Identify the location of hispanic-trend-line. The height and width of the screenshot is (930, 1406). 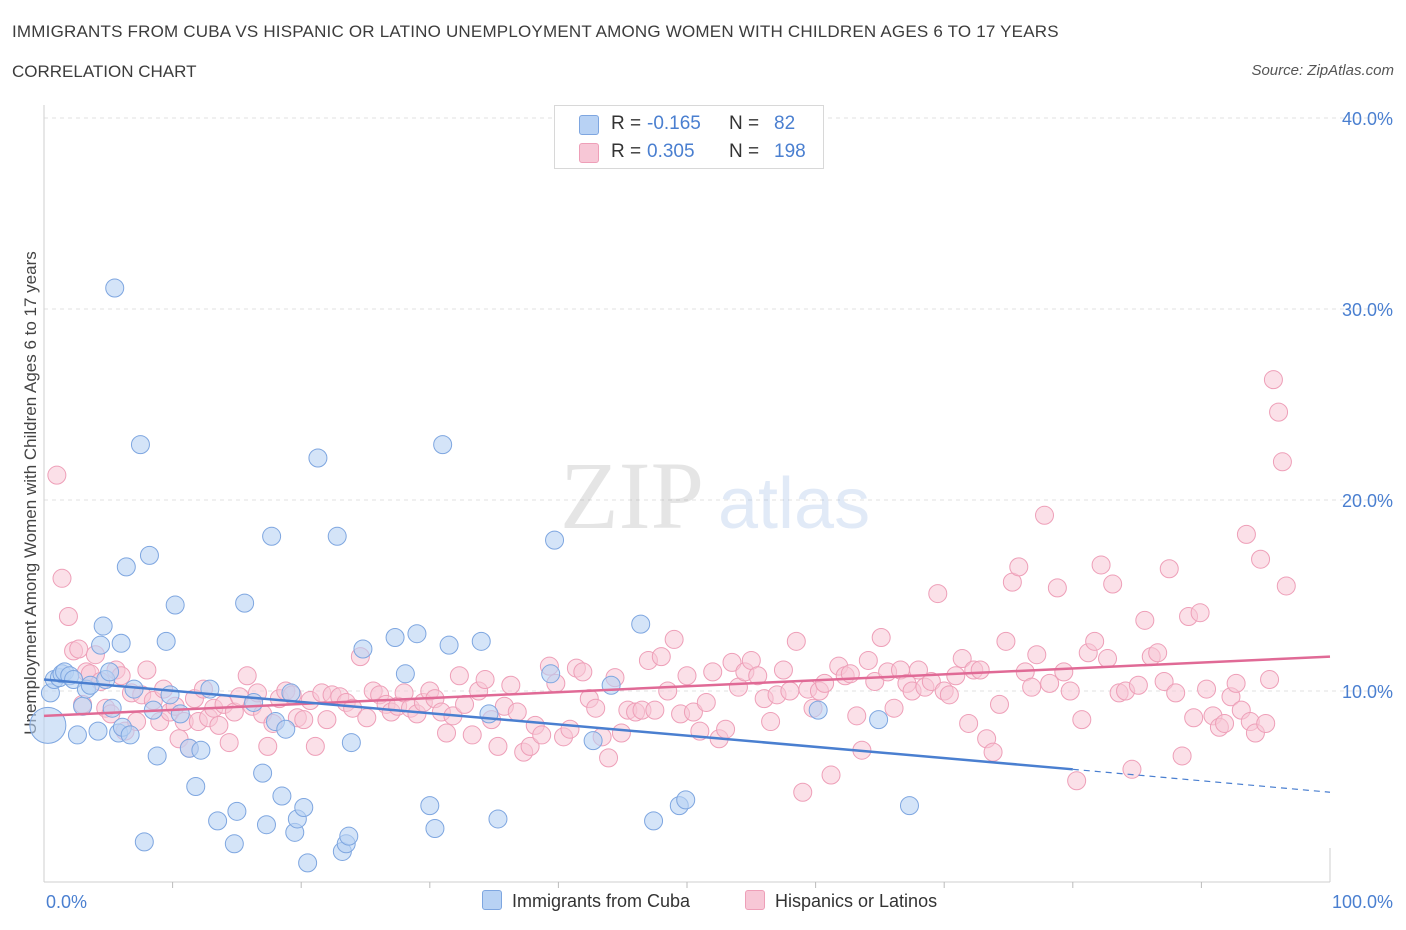
(687, 686).